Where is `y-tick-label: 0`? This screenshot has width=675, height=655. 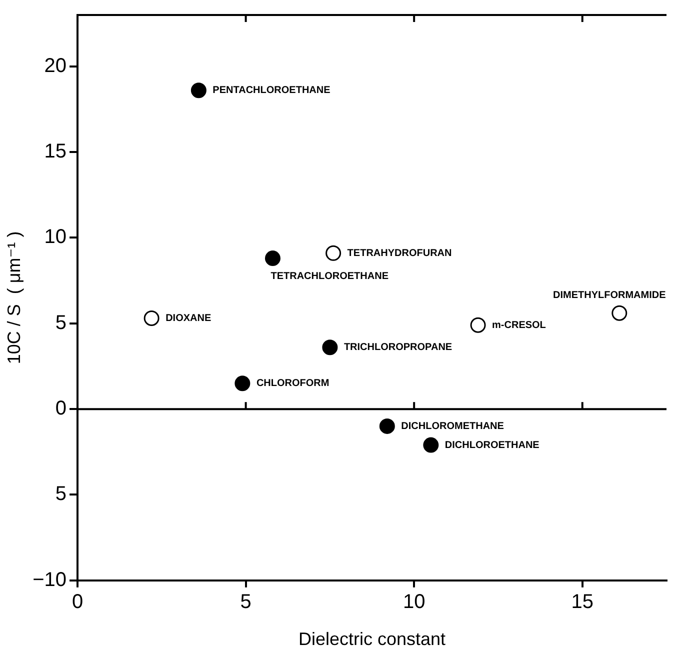
y-tick-label: 0 is located at coordinates (61, 409).